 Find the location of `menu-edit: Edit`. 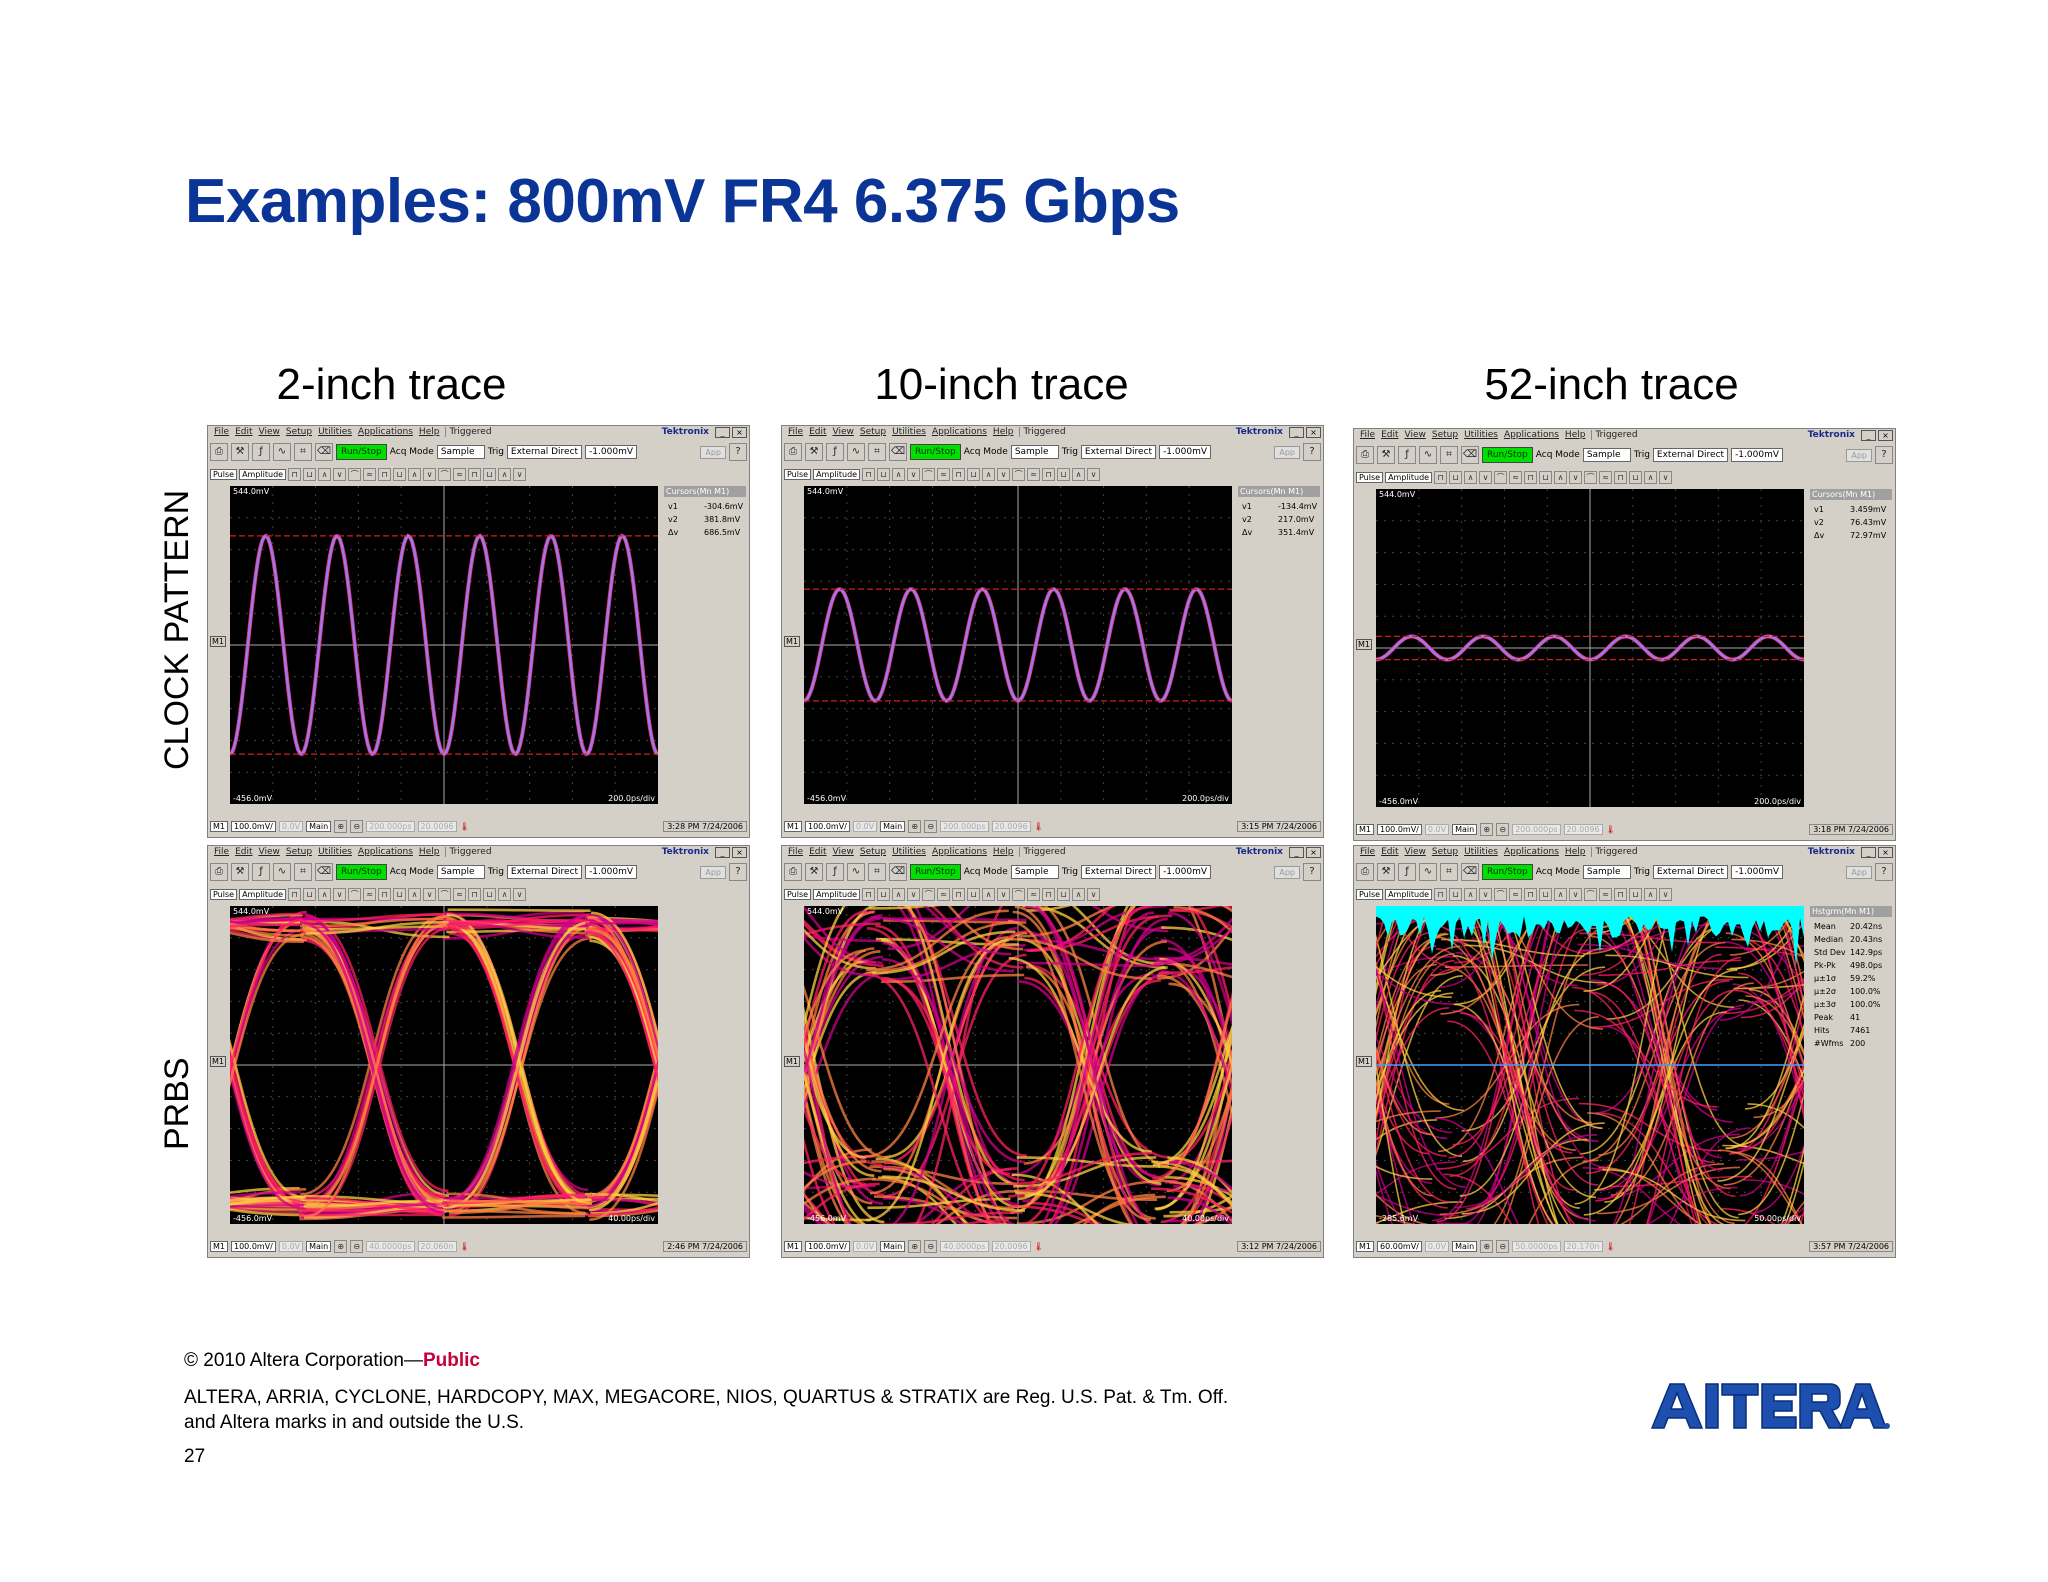

menu-edit: Edit is located at coordinates (1390, 852).